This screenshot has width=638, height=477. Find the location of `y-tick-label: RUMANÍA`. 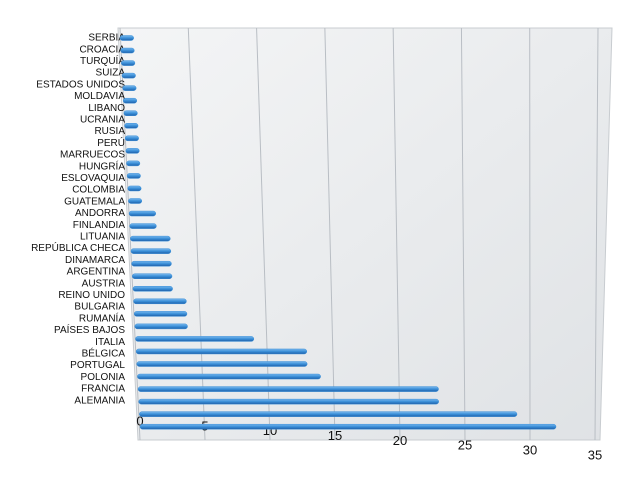

y-tick-label: RUMANÍA is located at coordinates (102, 317).